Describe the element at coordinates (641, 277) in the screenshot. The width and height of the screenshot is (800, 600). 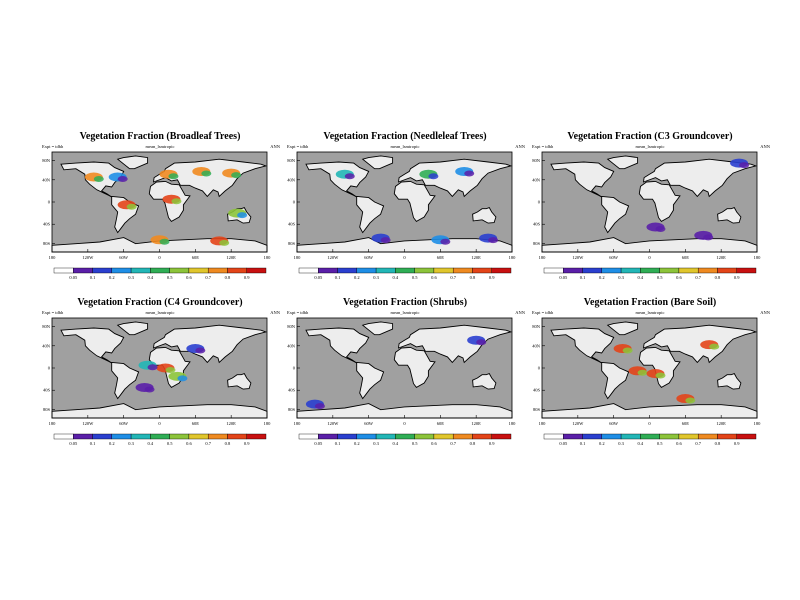
I see `colorbar-label: 0.4` at that location.